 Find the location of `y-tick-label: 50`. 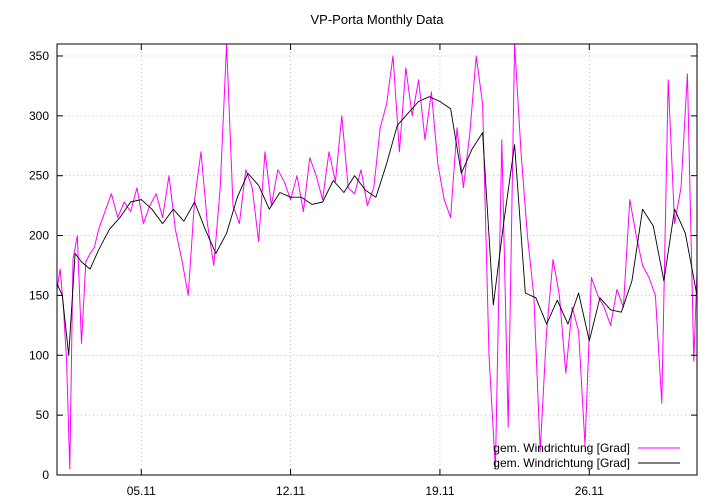

y-tick-label: 50 is located at coordinates (43, 415).